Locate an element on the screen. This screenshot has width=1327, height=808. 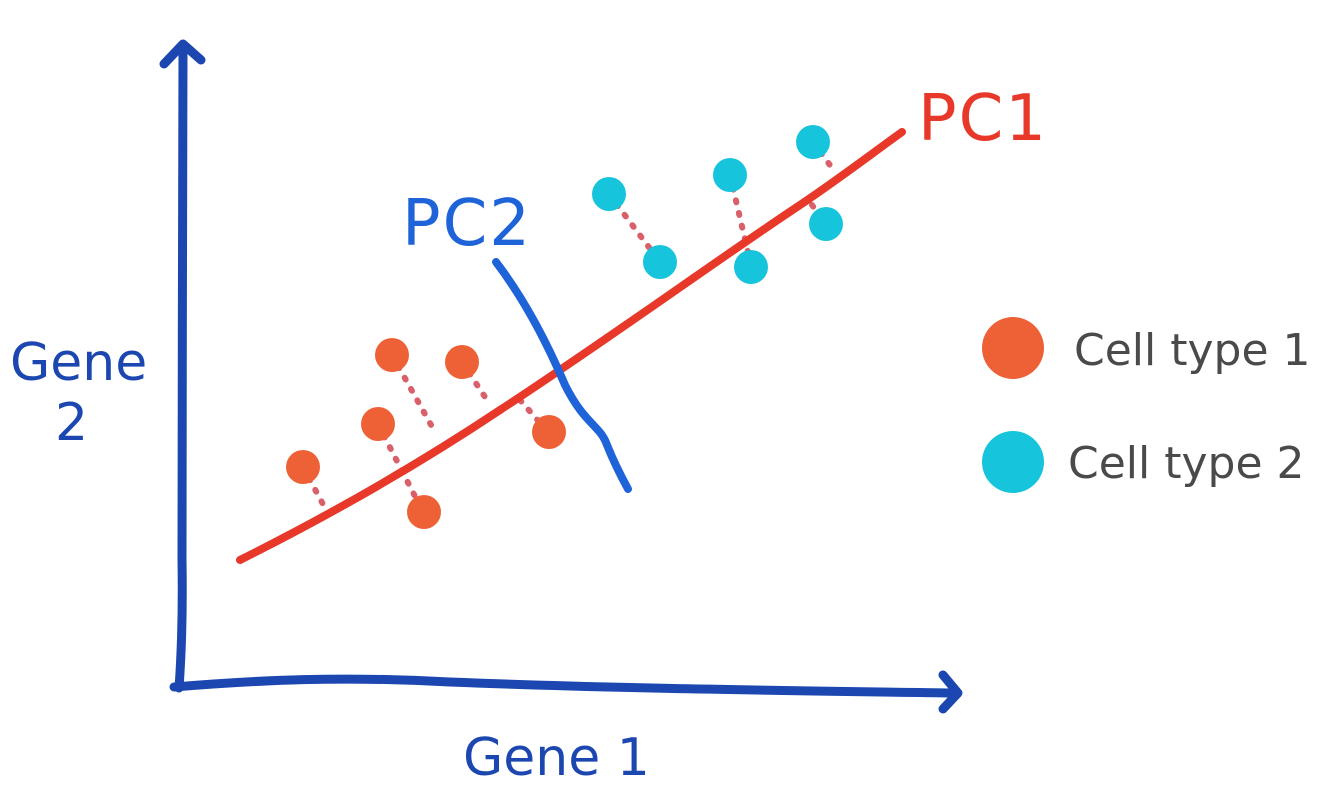
y-axis-line is located at coordinates (181, 369).